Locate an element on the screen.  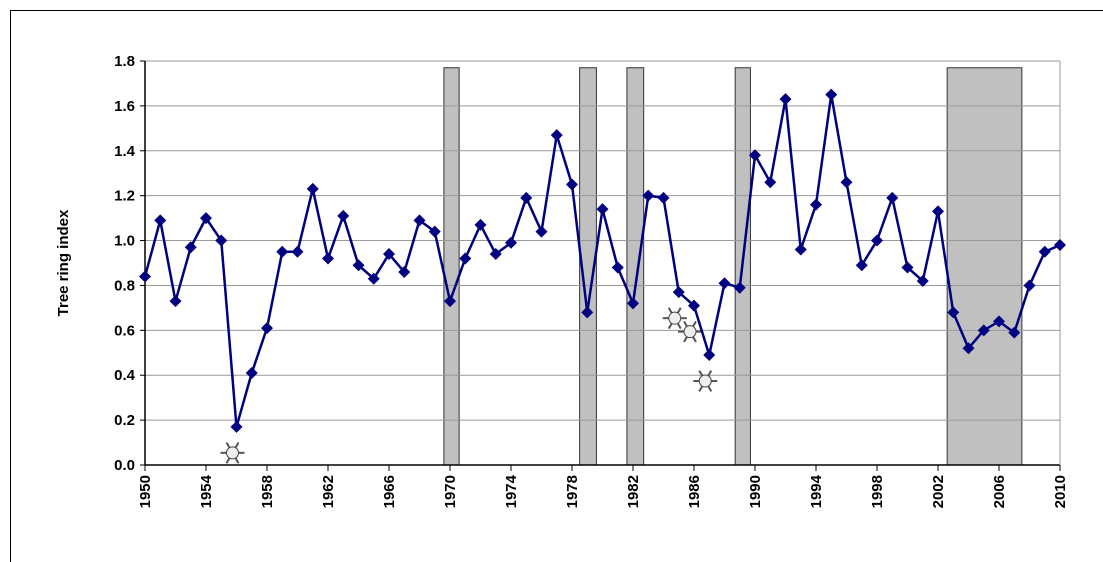
x-tick-label: 1998 is located at coordinates (877, 491).